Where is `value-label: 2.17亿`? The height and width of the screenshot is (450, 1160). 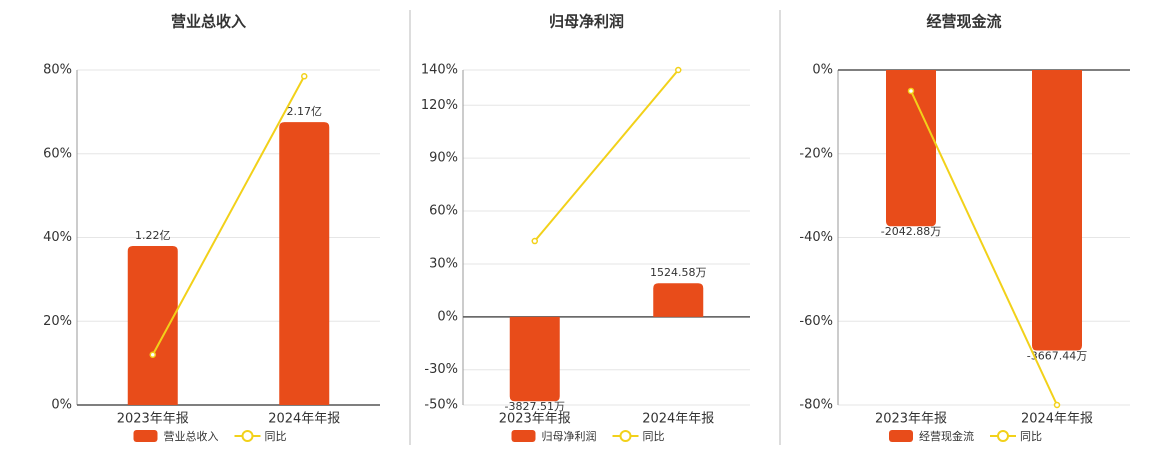
value-label: 2.17亿 is located at coordinates (305, 111).